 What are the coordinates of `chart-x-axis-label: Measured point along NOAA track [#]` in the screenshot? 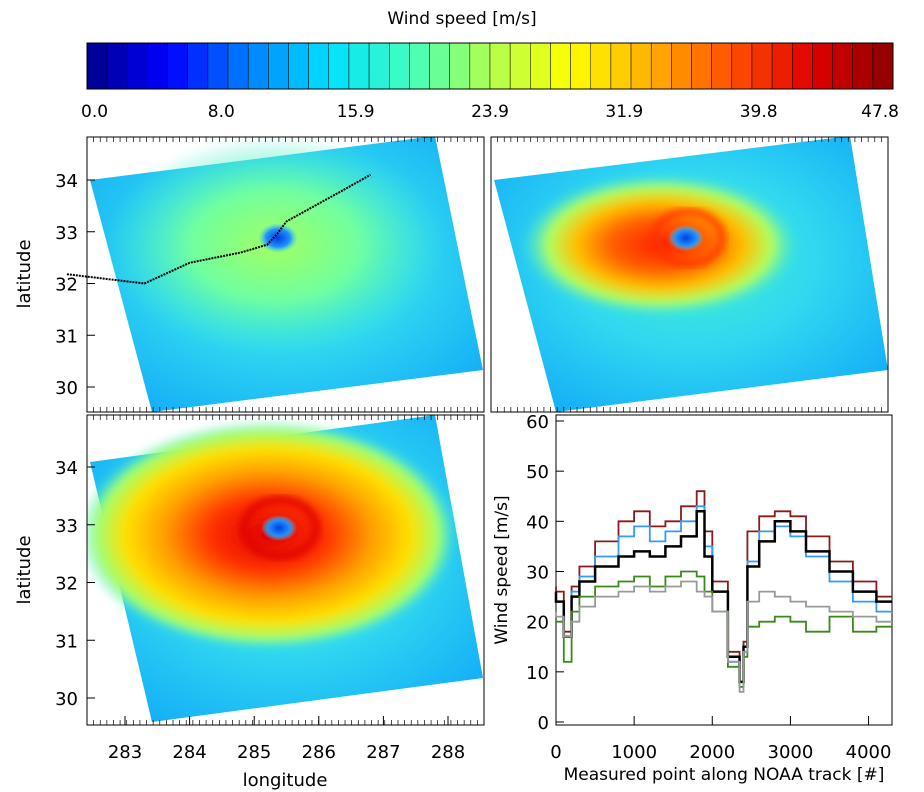 It's located at (724, 775).